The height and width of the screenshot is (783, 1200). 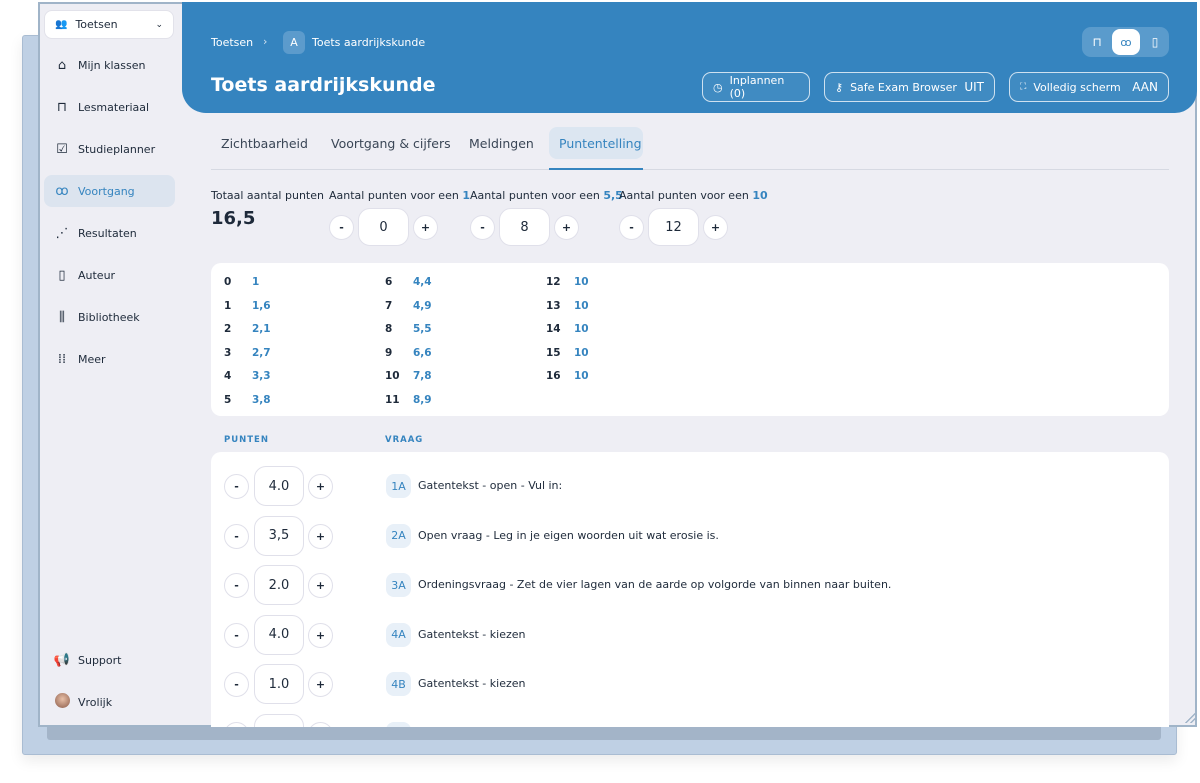 I want to click on sidebar-item-label: Resultaten, so click(x=107, y=233).